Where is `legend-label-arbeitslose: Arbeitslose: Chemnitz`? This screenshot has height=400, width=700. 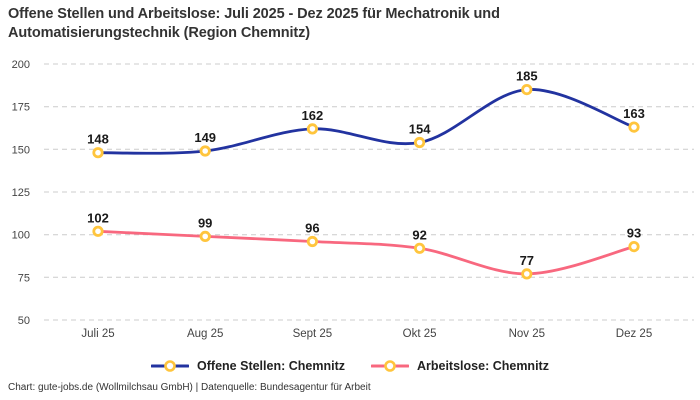 legend-label-arbeitslose: Arbeitslose: Chemnitz is located at coordinates (482, 366).